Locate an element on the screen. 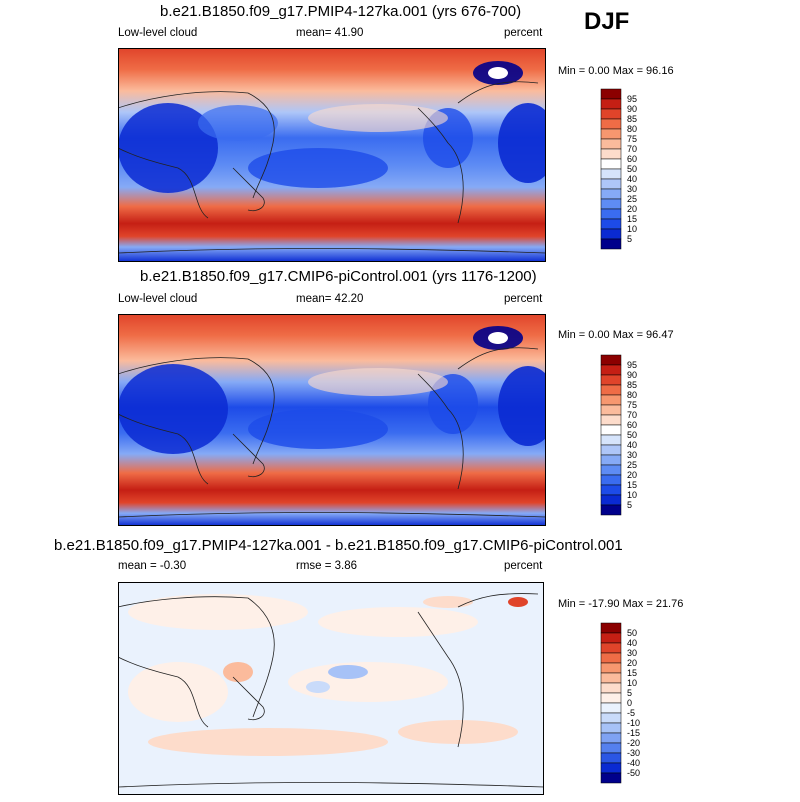 Image resolution: width=800 pixels, height=802 pixels. panel1-colorbar-swatches is located at coordinates (611, 169).